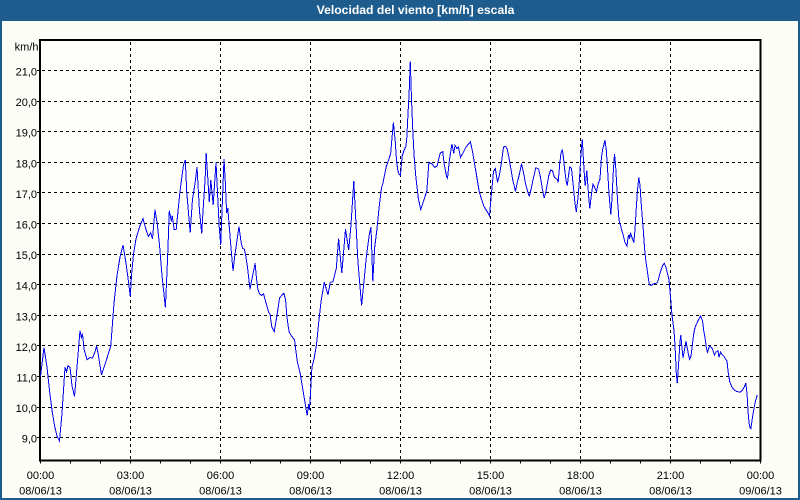 Image resolution: width=800 pixels, height=500 pixels. Describe the element at coordinates (131, 476) in the screenshot. I see `svg-text: 03:00` at that location.